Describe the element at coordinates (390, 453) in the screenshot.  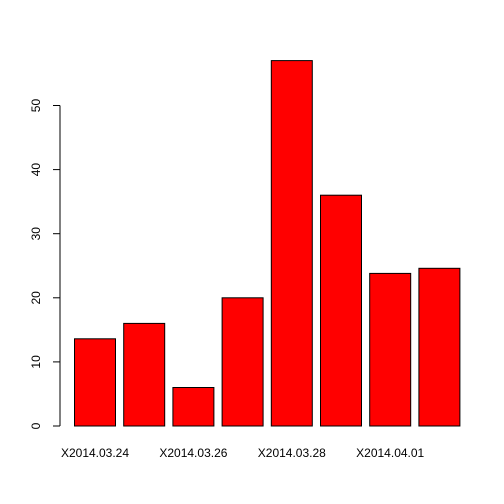
I see `x-tick-label: X2014.04.01` at that location.